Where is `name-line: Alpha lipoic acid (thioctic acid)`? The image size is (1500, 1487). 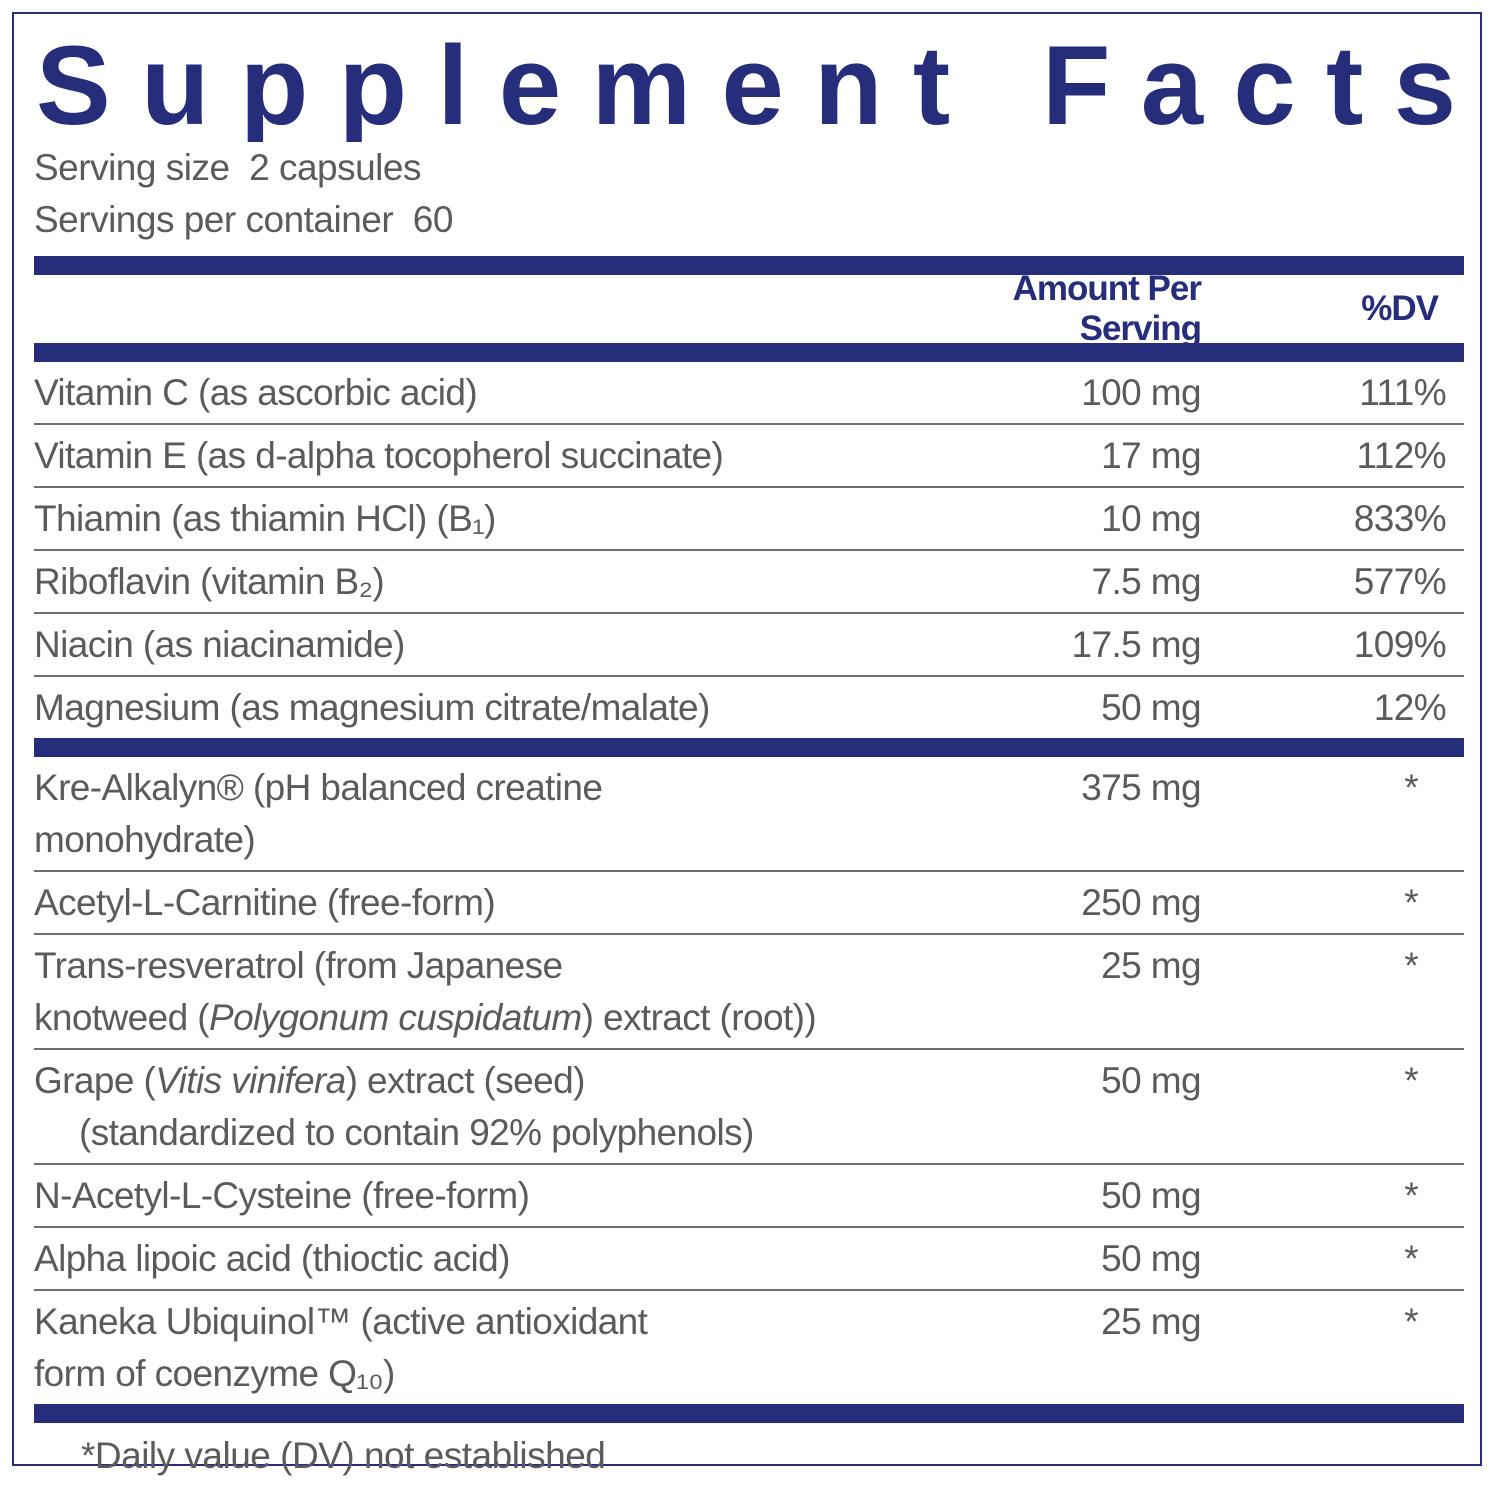 name-line: Alpha lipoic acid (thioctic acid) is located at coordinates (467, 1259).